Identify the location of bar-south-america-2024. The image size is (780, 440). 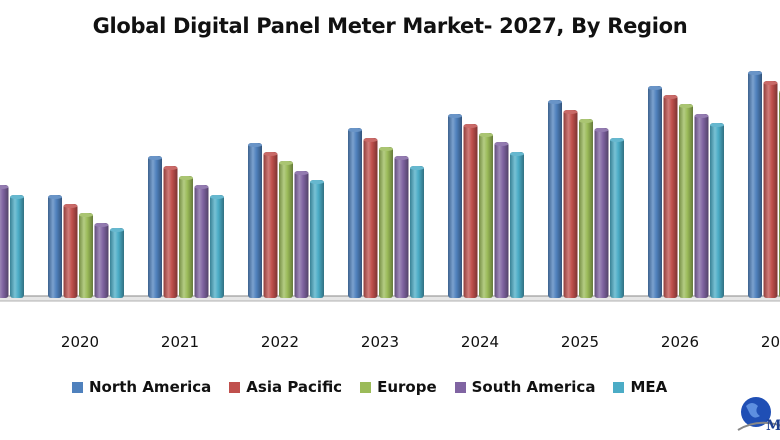
(501, 220).